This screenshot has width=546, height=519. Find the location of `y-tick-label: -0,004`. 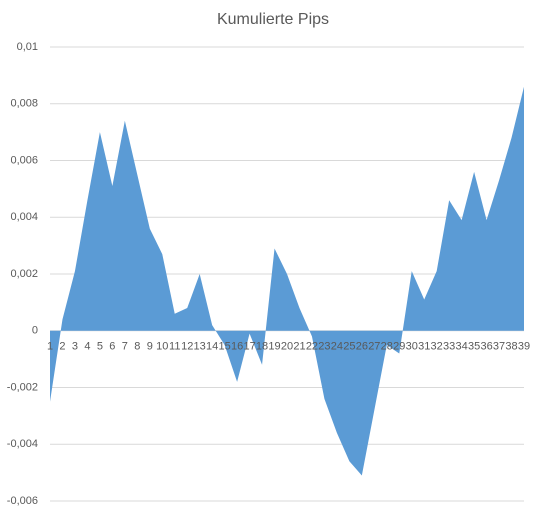

y-tick-label: -0,004 is located at coordinates (22, 444).